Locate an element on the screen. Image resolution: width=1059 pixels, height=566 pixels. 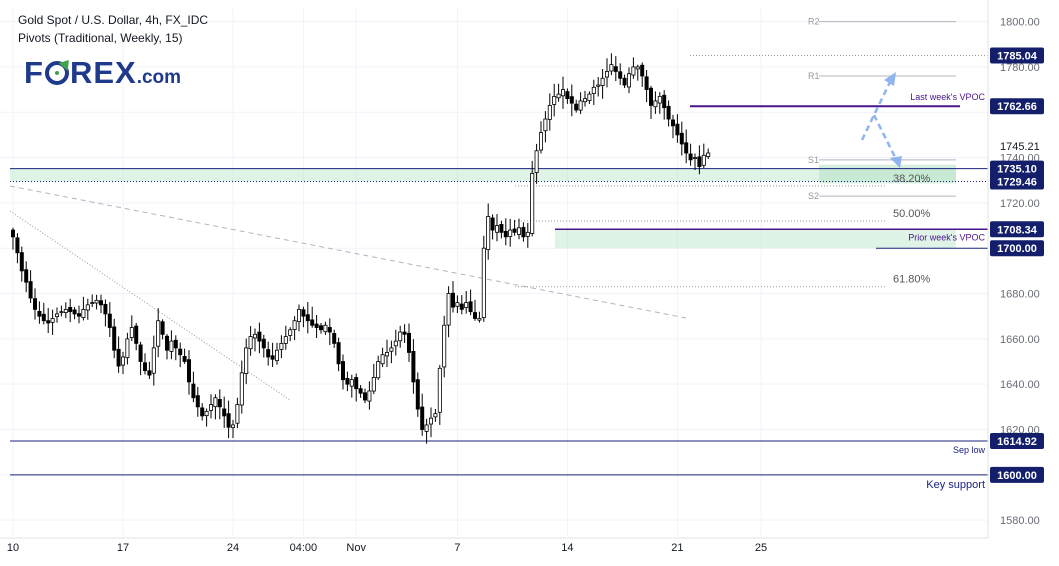
pivot-s1-zone is located at coordinates (887, 174).